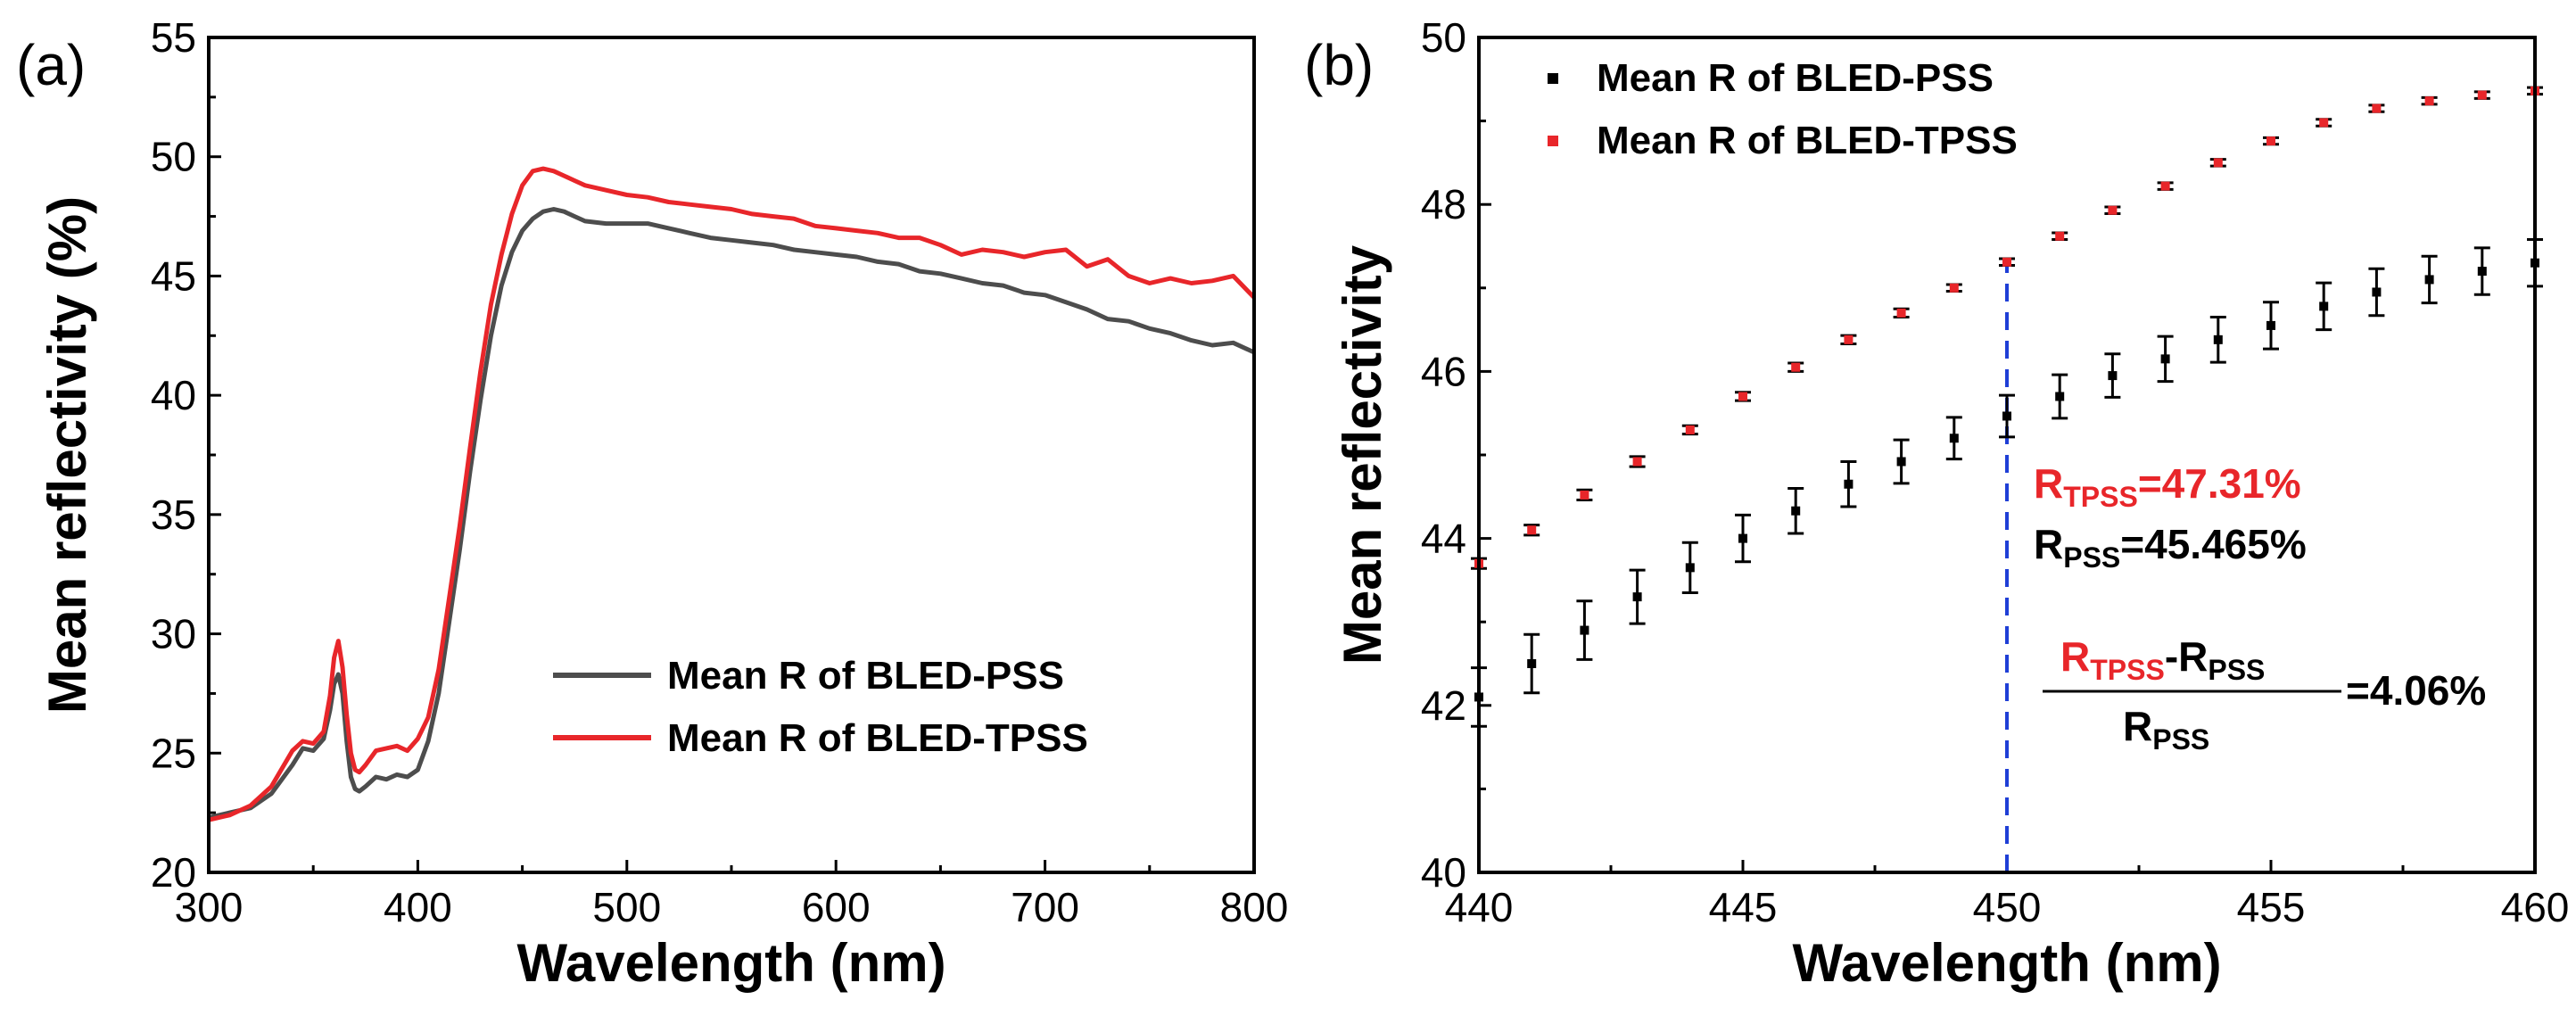 Image resolution: width=2576 pixels, height=1016 pixels. I want to click on panel-a-legend: Mean R of BLED-PSS Mean R of BLED-TPSS, so click(821, 707).